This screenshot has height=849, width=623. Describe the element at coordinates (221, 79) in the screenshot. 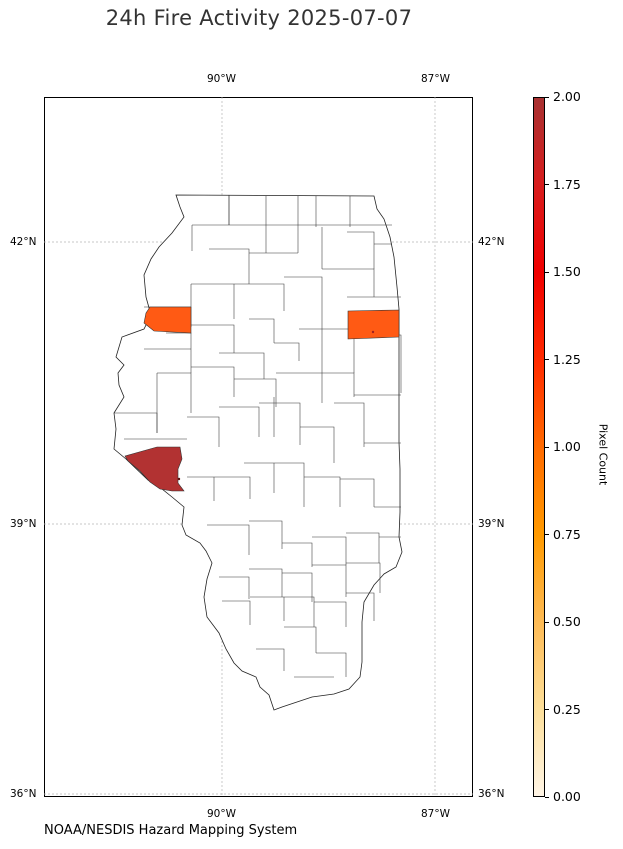

I see `top-lon-tick-90w: 90°W` at that location.